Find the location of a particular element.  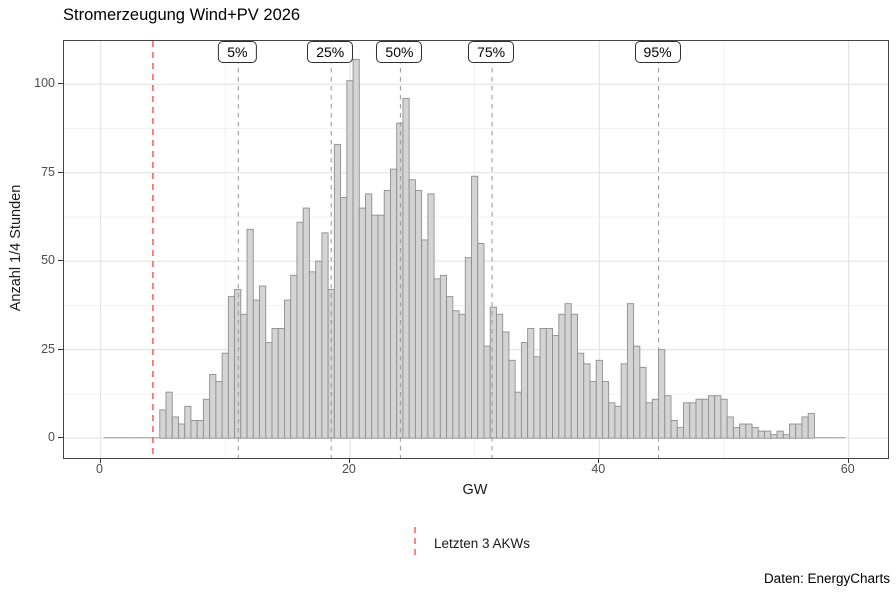

chart-title: Stromerzeugung Wind+PV 2026 is located at coordinates (182, 15).